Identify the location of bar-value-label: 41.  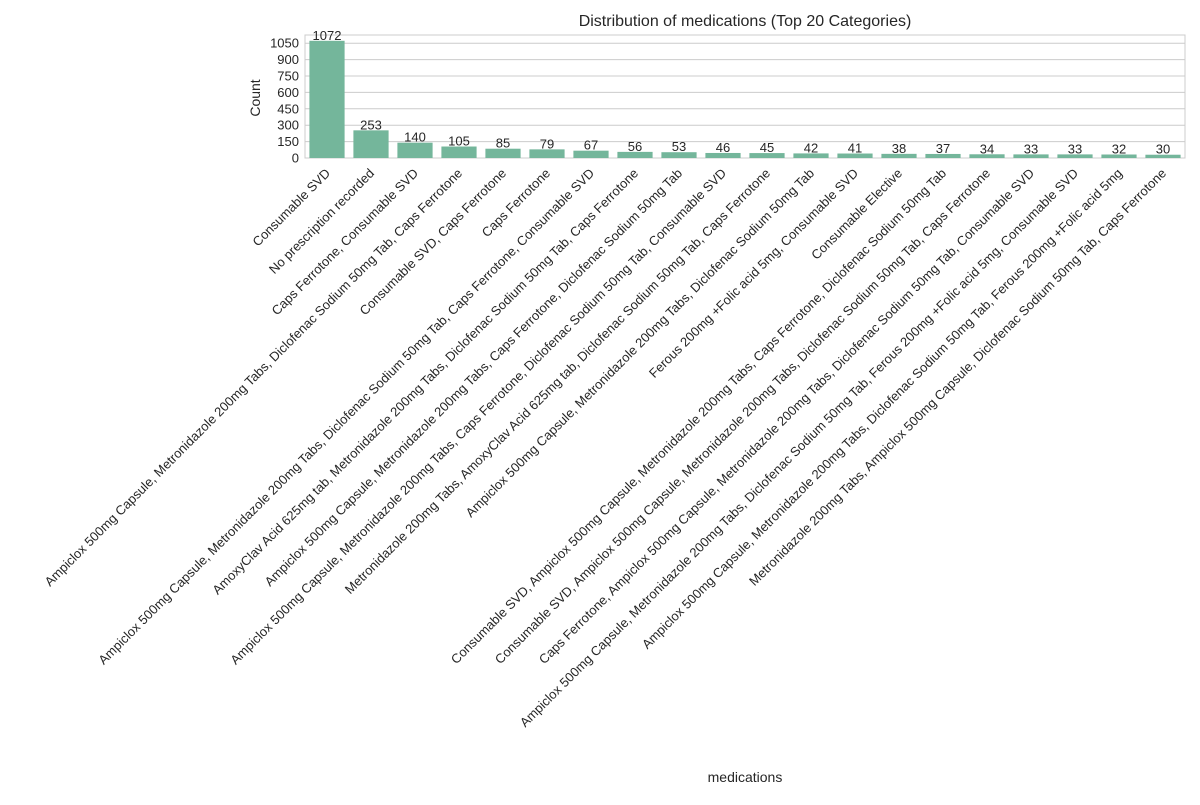
(855, 148).